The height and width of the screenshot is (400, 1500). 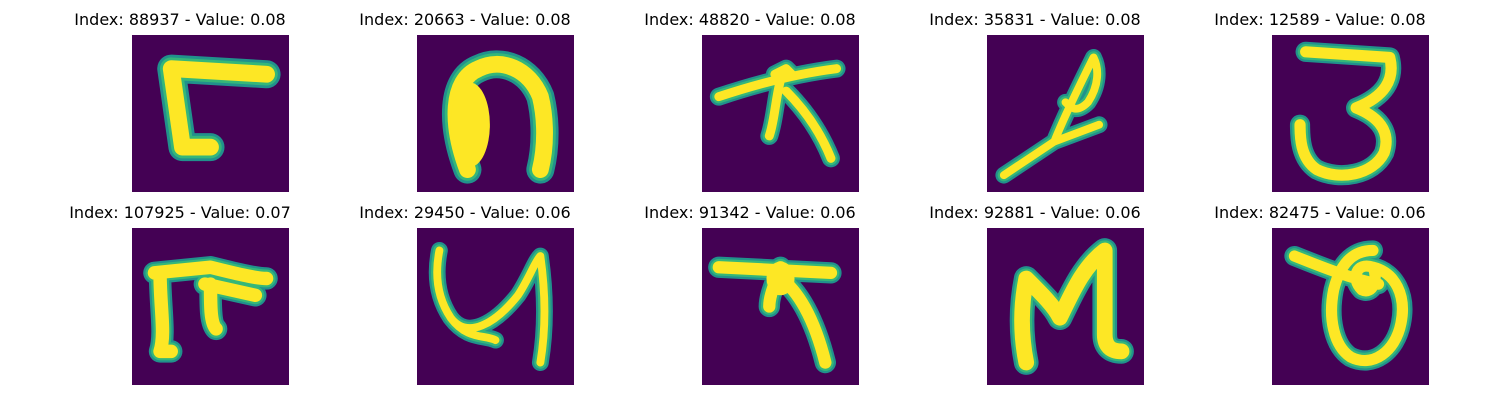 I want to click on grid-panel: Index: 92881 - Value: 0.06, so click(x=1035, y=289).